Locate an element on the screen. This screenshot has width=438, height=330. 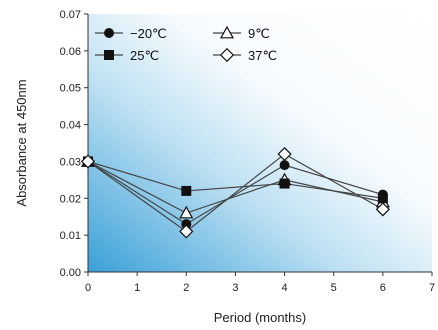
x-axis-title: Period (months) is located at coordinates (260, 317).